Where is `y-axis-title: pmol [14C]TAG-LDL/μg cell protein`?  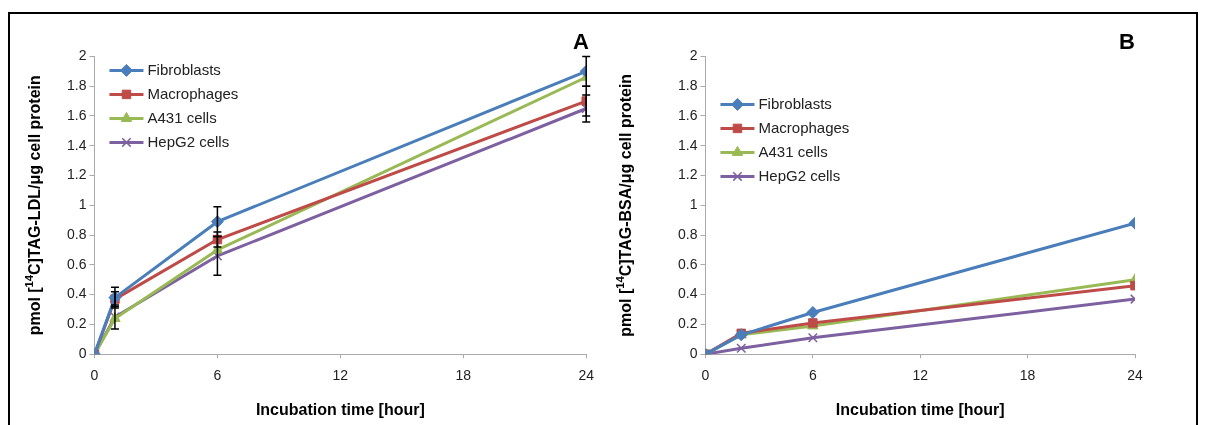 y-axis-title: pmol [14C]TAG-LDL/μg cell protein is located at coordinates (33, 205).